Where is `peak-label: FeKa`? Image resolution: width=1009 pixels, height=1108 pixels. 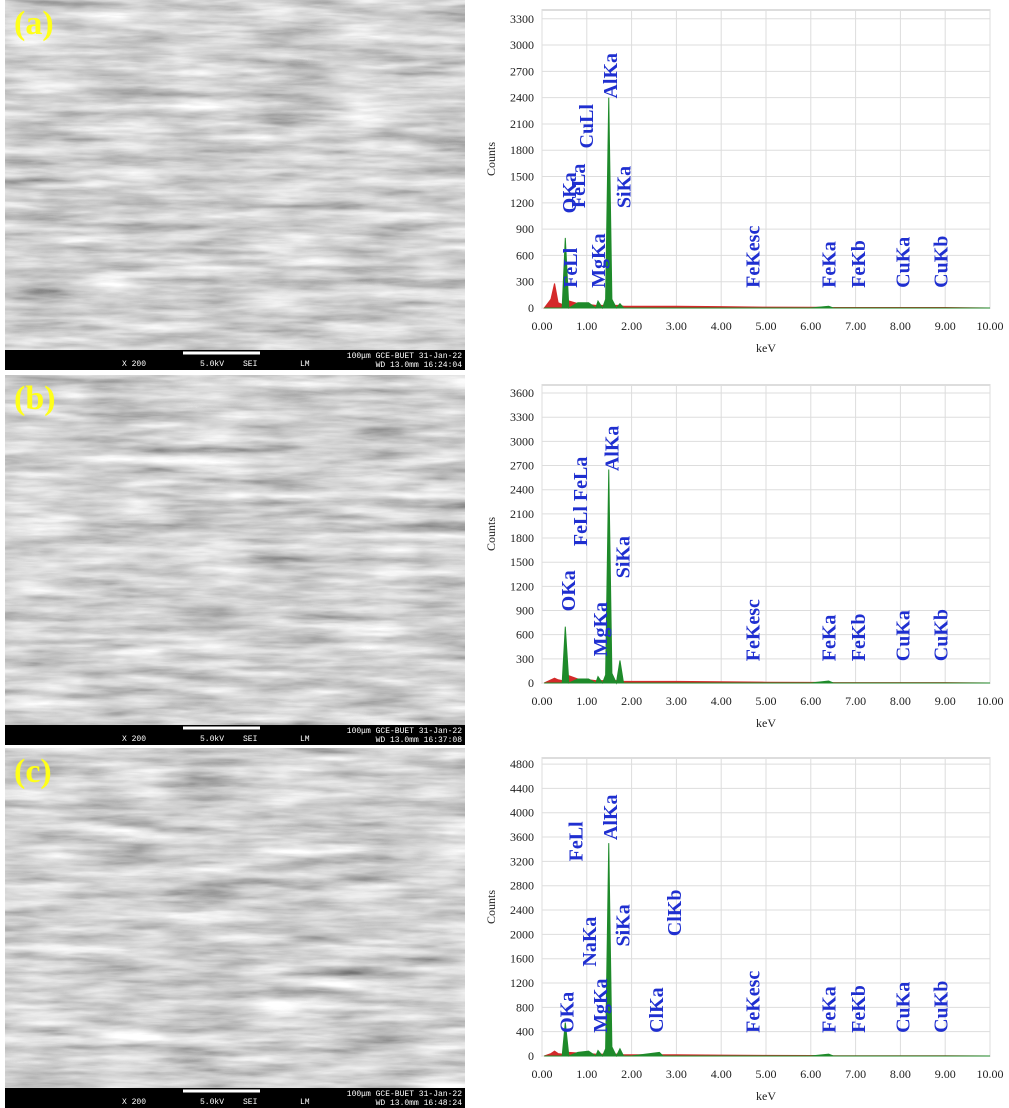 peak-label: FeKa is located at coordinates (830, 264).